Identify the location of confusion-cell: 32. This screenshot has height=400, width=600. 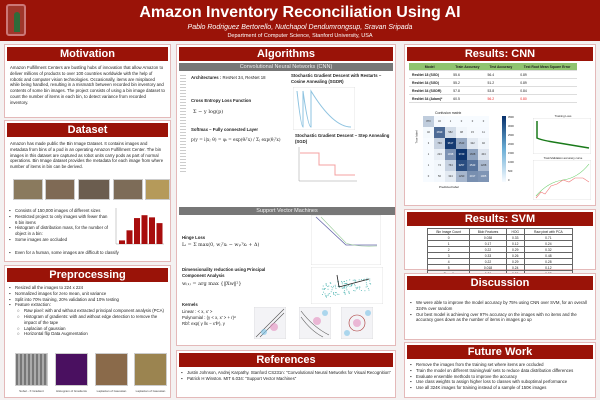
(439, 121).